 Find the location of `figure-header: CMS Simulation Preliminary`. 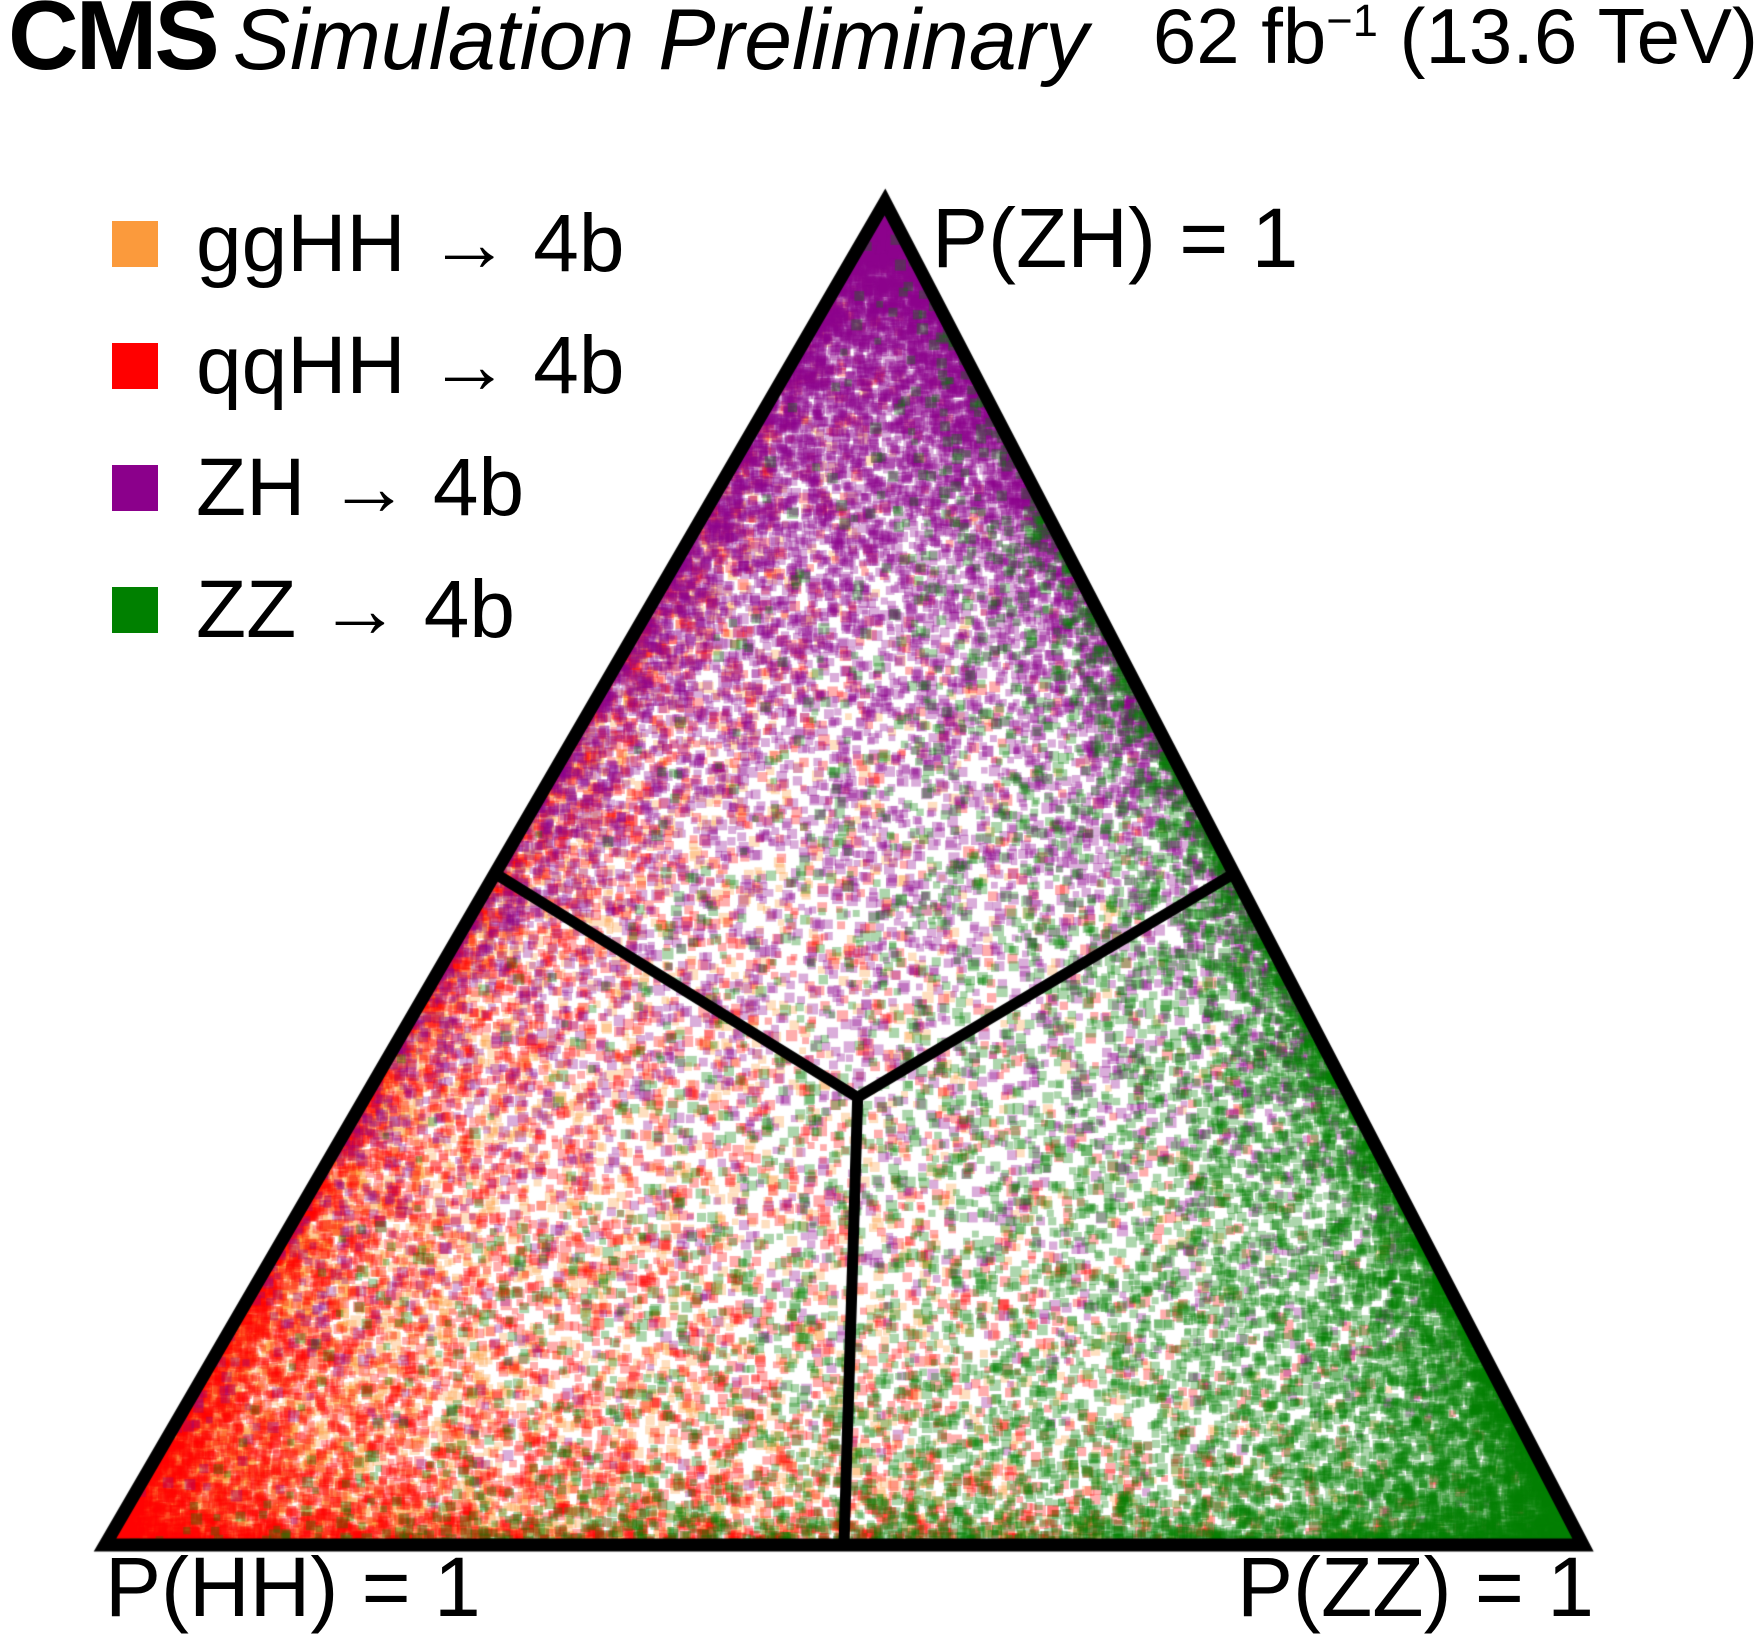

figure-header: CMS Simulation Preliminary is located at coordinates (548, 42).